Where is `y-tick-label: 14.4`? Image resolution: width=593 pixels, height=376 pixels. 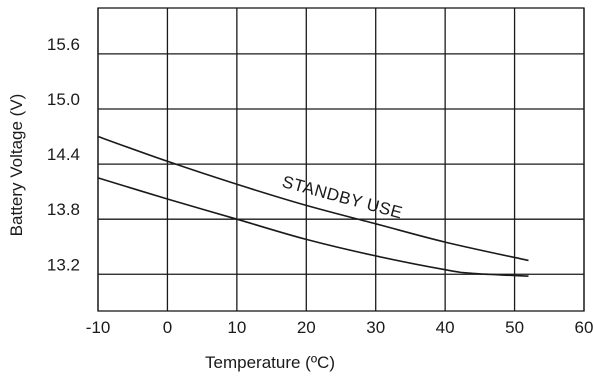
y-tick-label: 14.4 is located at coordinates (63, 154).